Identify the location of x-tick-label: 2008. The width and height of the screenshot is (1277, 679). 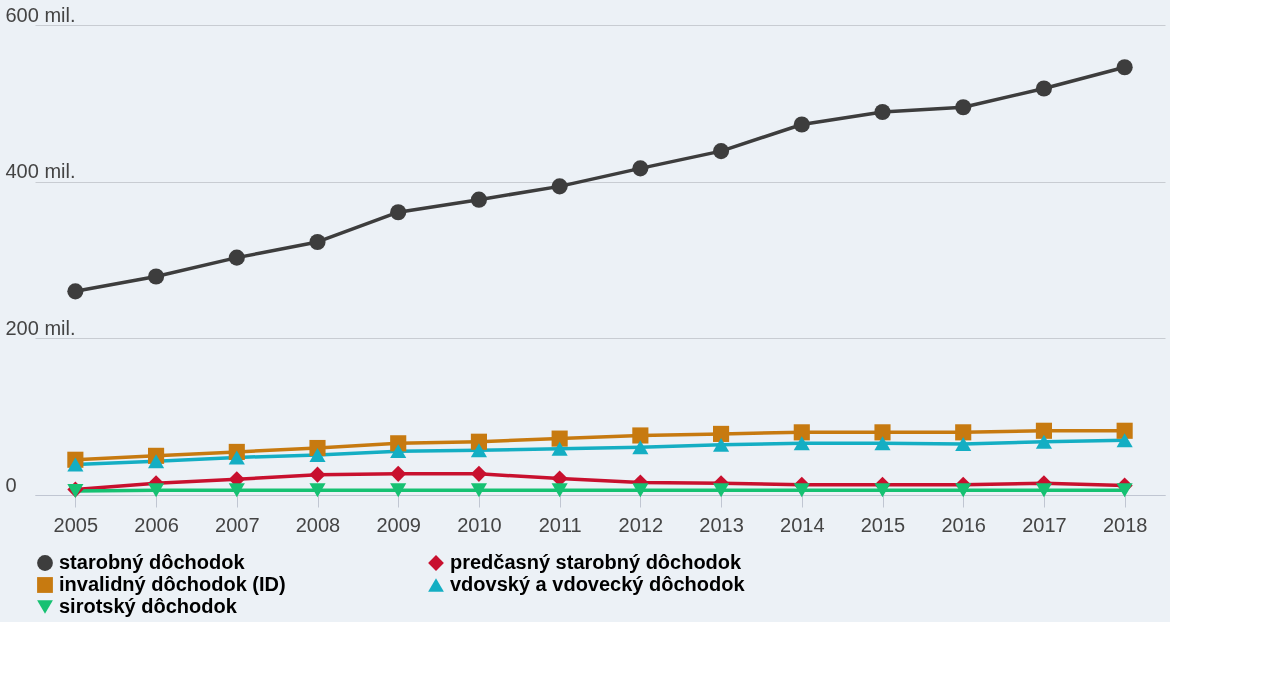
(318, 524).